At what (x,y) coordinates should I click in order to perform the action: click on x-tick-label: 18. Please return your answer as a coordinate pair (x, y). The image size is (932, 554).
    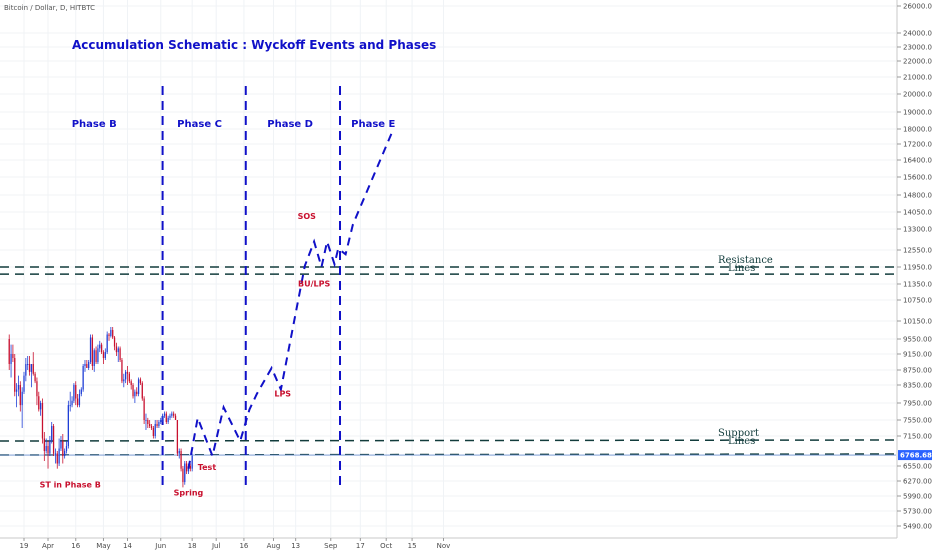
    Looking at the image, I should click on (192, 546).